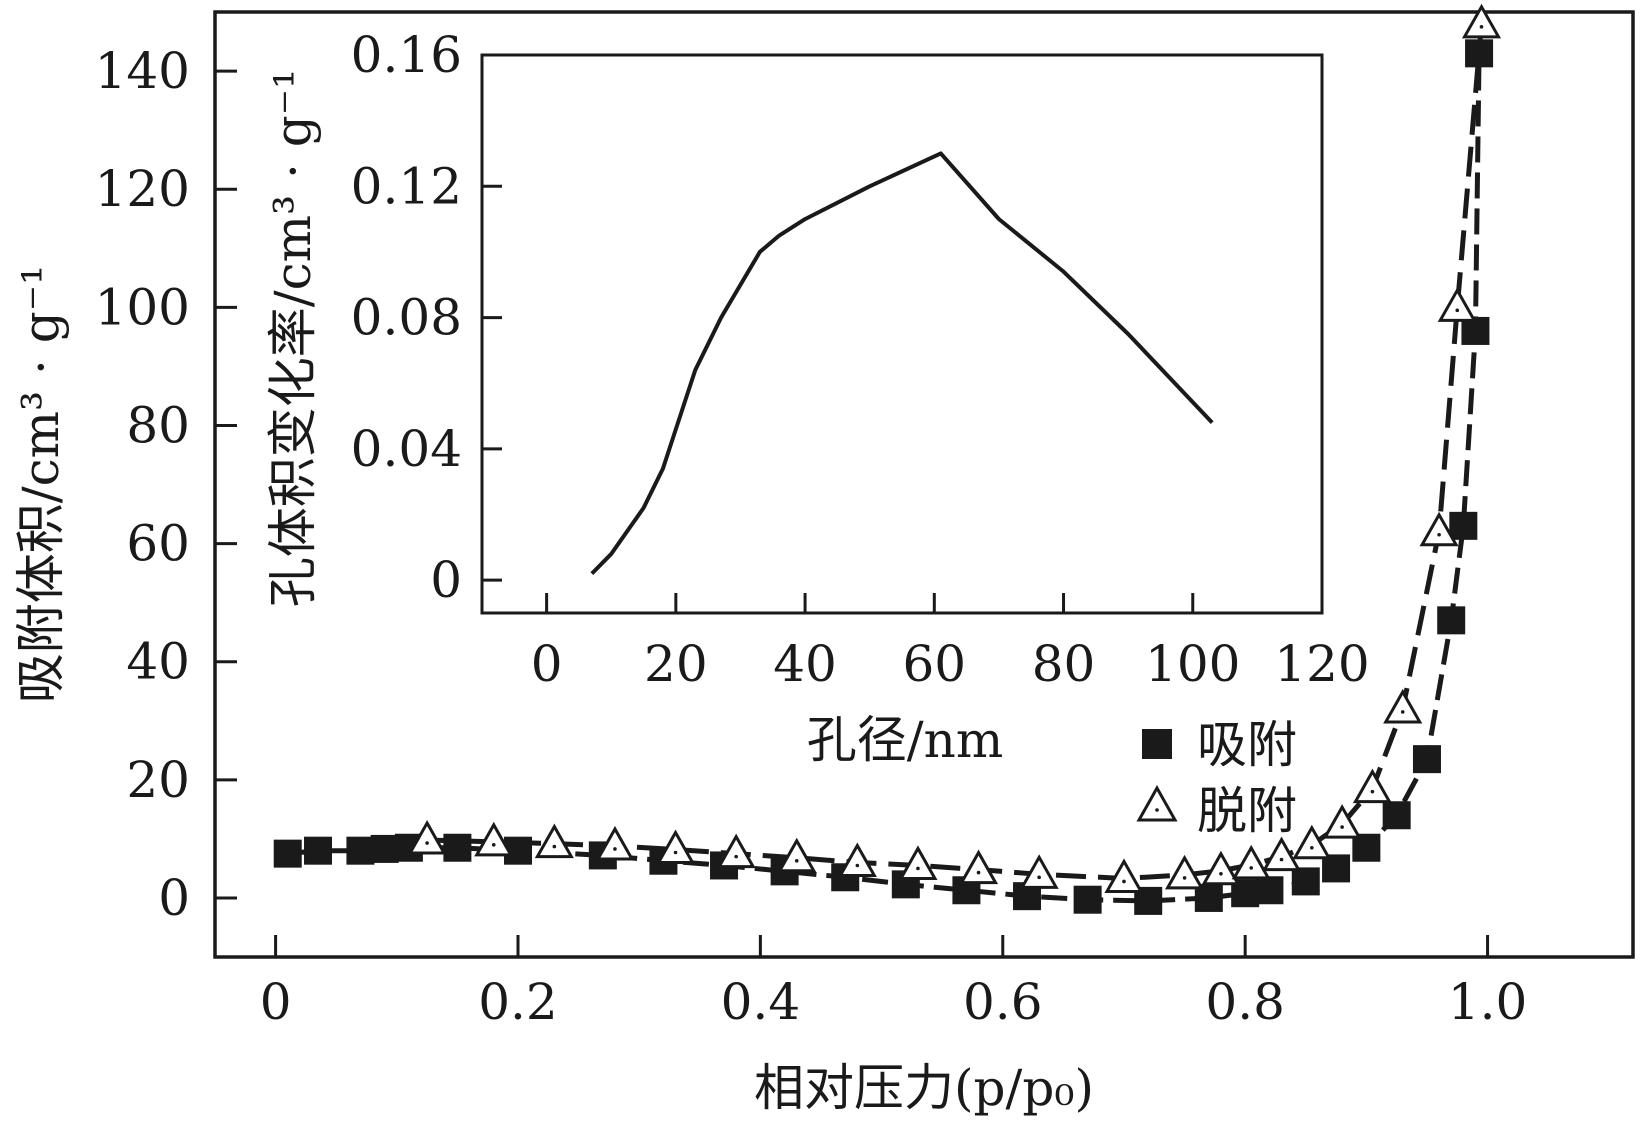  Describe the element at coordinates (276, 1002) in the screenshot. I see `main-x-tick-label: 0` at that location.